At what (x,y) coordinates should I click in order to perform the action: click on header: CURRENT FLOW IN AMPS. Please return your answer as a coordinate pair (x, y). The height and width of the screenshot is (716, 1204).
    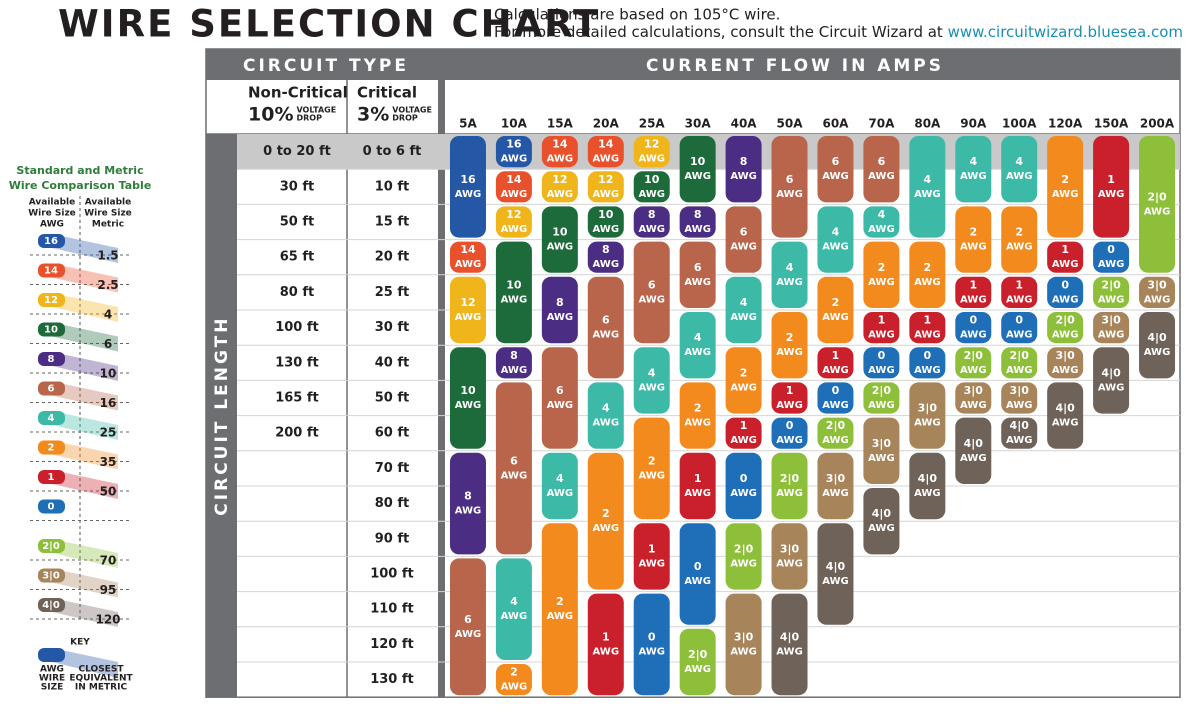
    Looking at the image, I should click on (795, 66).